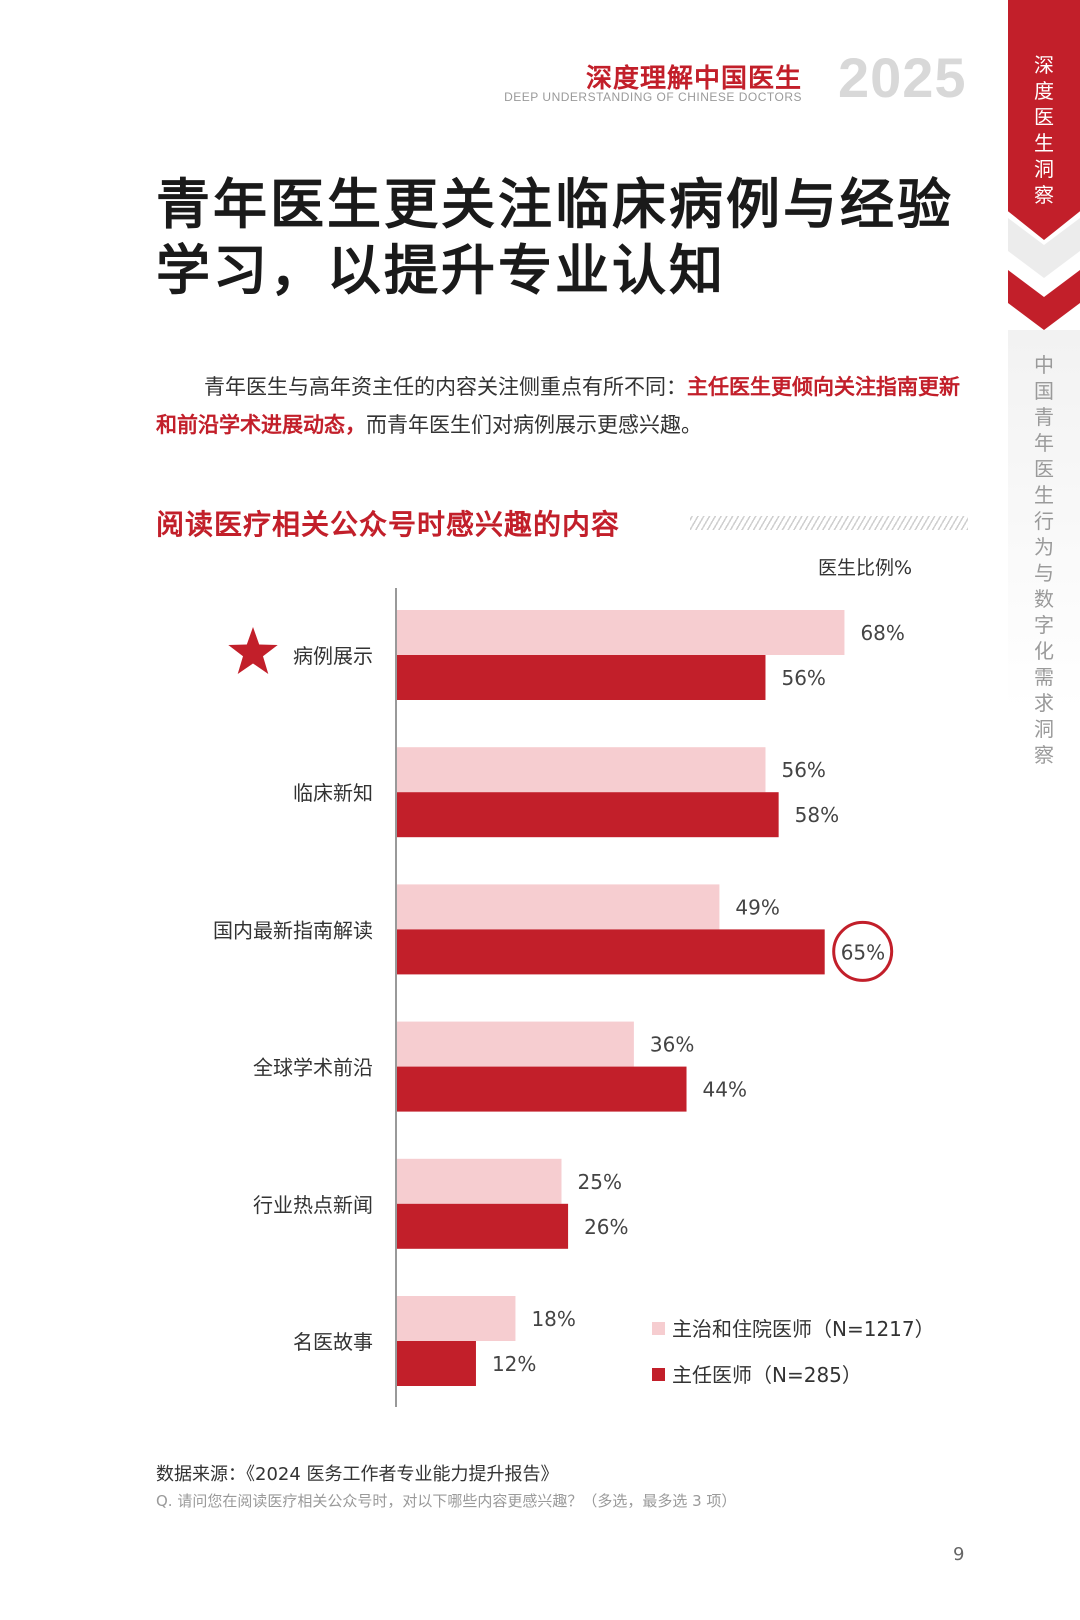 The image size is (1080, 1620). Describe the element at coordinates (558, 406) in the screenshot. I see `intro-highlight: 主任医生更倾向关注指南更新和前沿学术进展动态，` at that location.